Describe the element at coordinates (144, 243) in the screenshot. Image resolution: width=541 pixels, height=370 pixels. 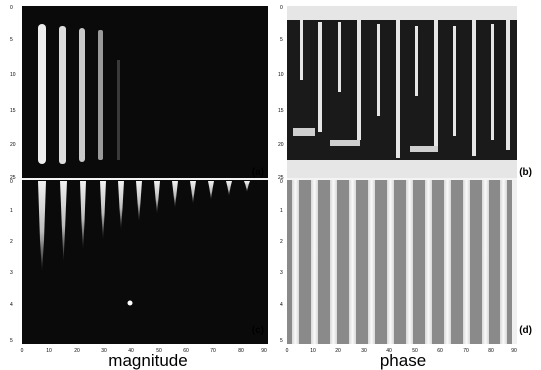
I see `panel-c-stripes` at that location.